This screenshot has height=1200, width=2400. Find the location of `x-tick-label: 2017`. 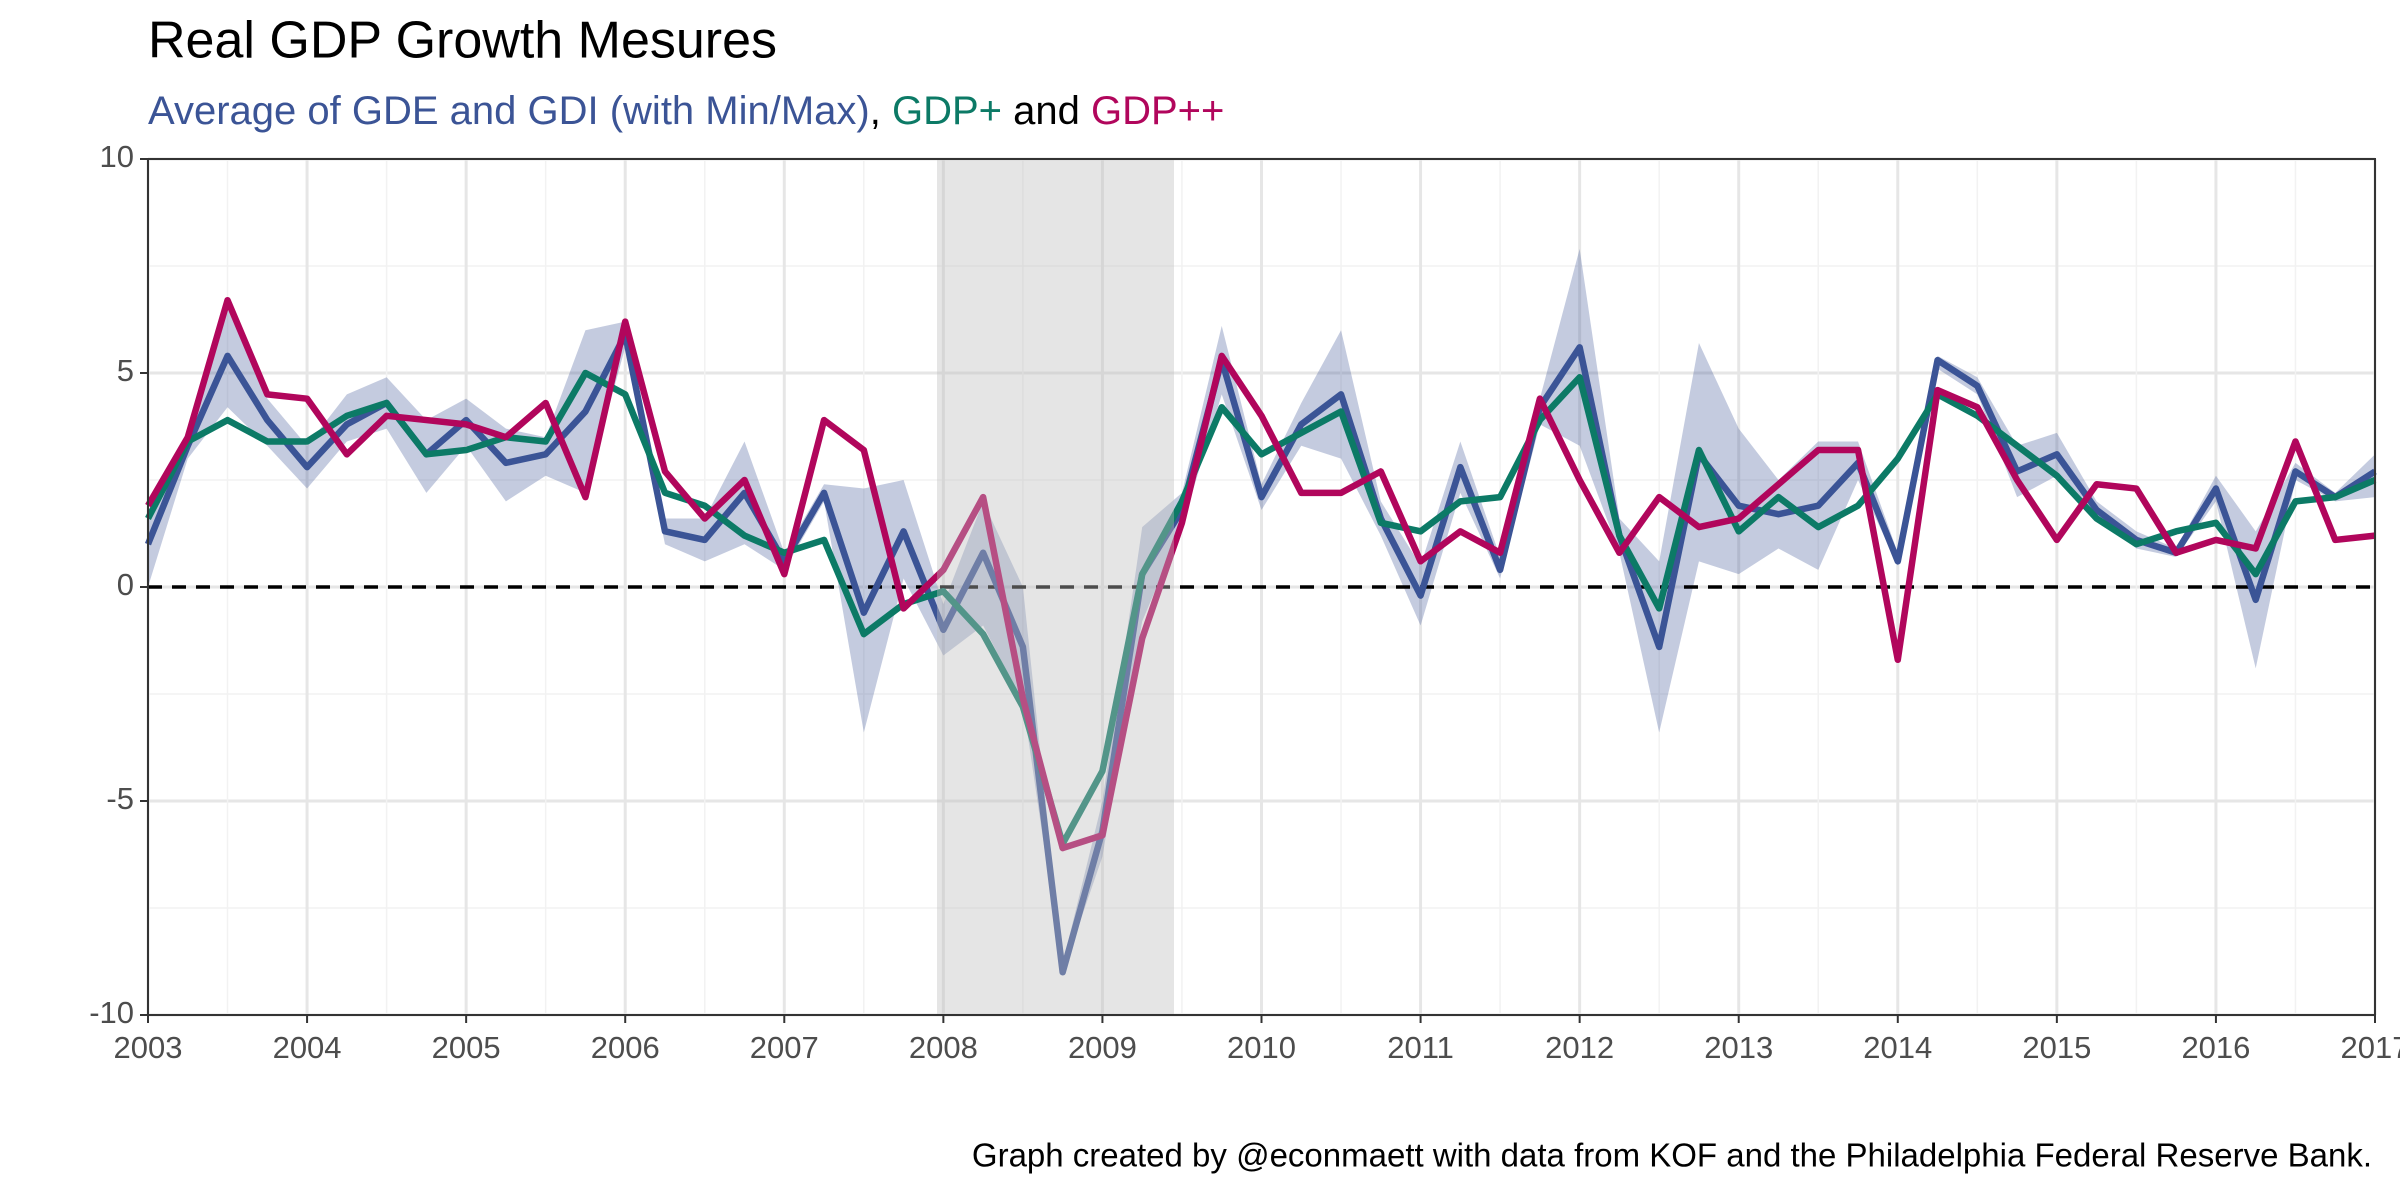

x-tick-label: 2017 is located at coordinates (2370, 1047).